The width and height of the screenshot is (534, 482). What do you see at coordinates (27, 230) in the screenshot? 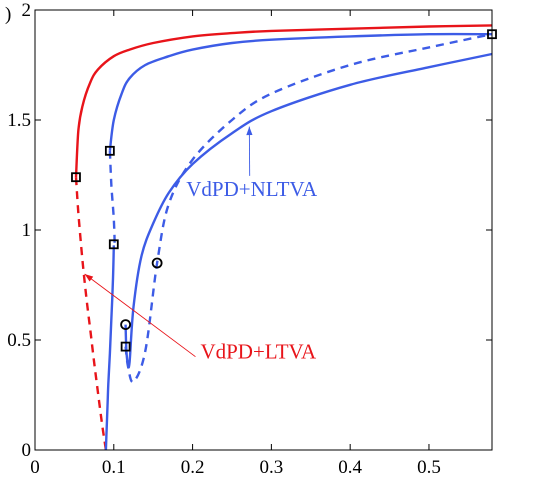
I see `y-tick-label: 1` at bounding box center [27, 230].